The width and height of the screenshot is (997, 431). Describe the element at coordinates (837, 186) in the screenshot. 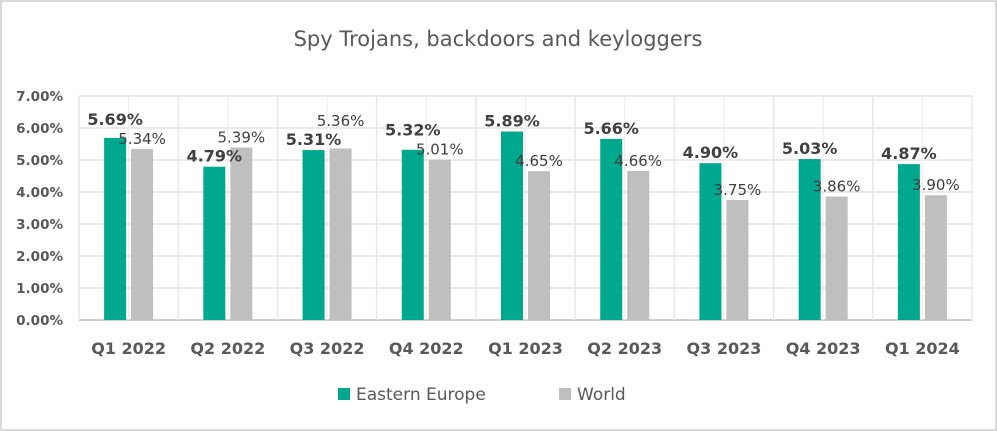

I see `data-label-world: 3.86%` at that location.